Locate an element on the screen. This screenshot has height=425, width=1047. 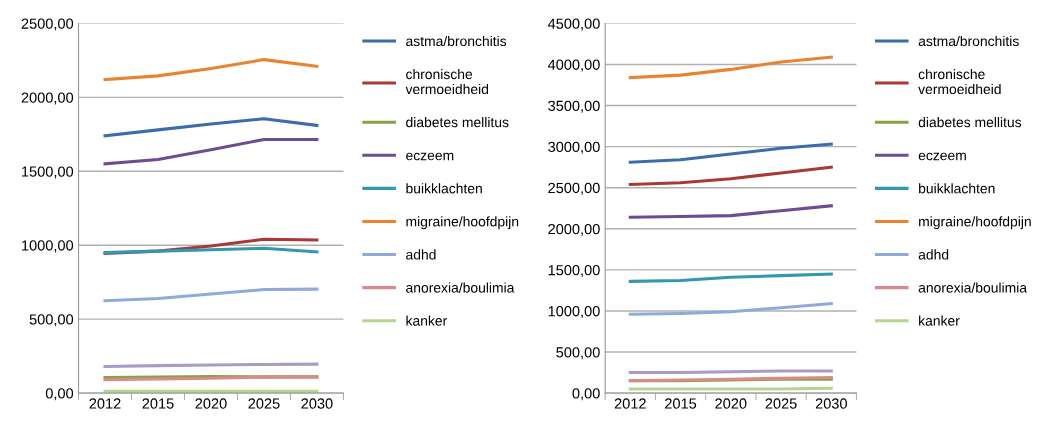
y-tick-label: 3500,00 is located at coordinates (574, 106).